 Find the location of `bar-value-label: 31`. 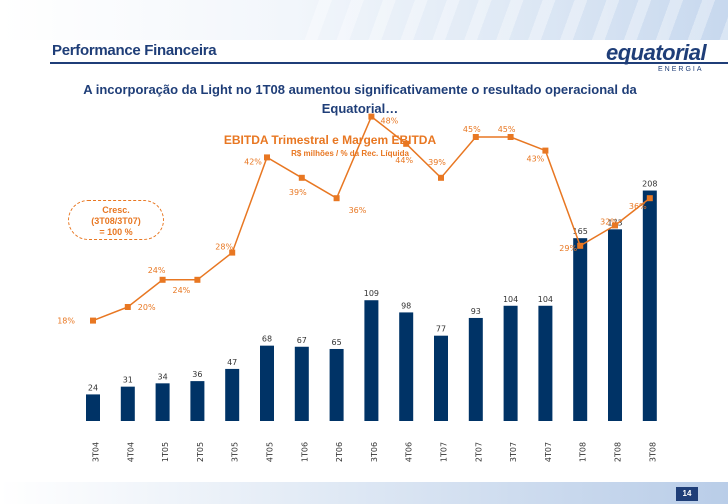

bar-value-label: 31 is located at coordinates (128, 380).